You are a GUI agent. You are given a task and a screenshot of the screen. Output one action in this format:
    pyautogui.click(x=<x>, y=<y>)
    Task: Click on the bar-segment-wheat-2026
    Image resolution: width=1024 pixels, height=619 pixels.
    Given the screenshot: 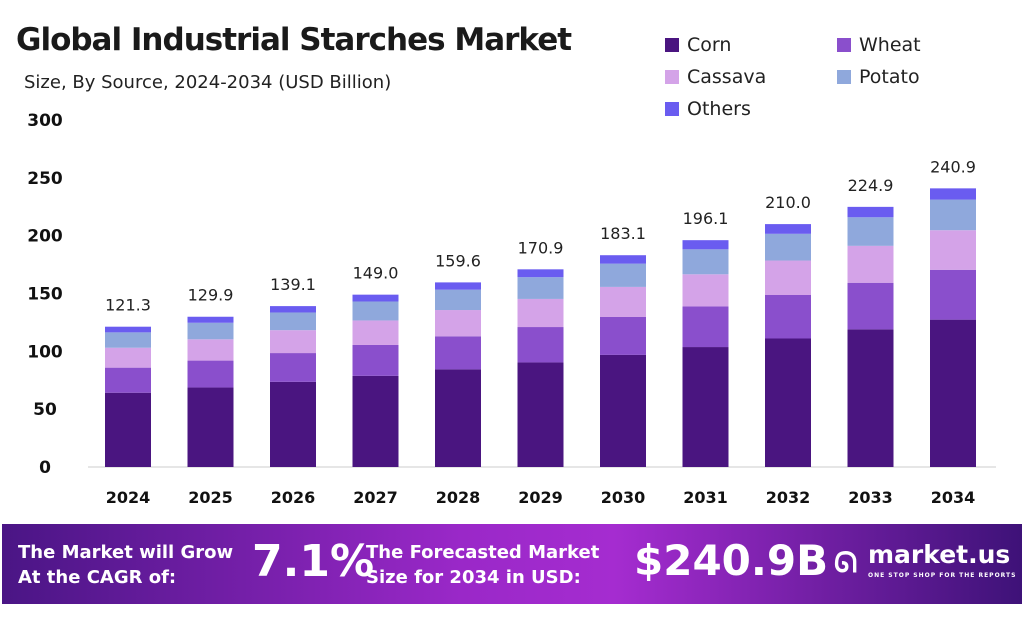 What is the action you would take?
    pyautogui.click(x=293, y=367)
    